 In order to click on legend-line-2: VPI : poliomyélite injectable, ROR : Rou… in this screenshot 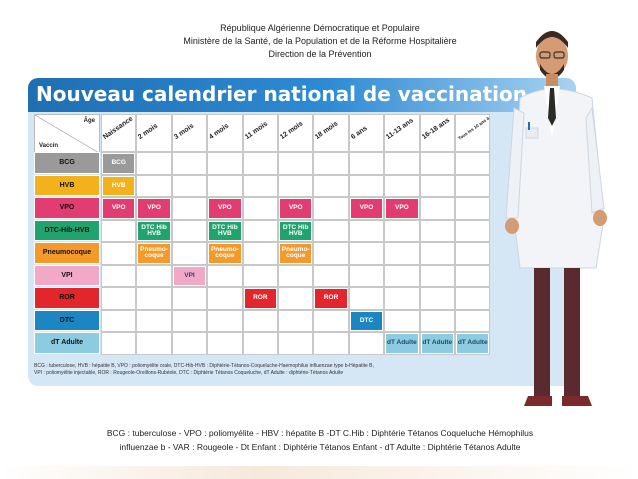, I will do `click(189, 373)`.